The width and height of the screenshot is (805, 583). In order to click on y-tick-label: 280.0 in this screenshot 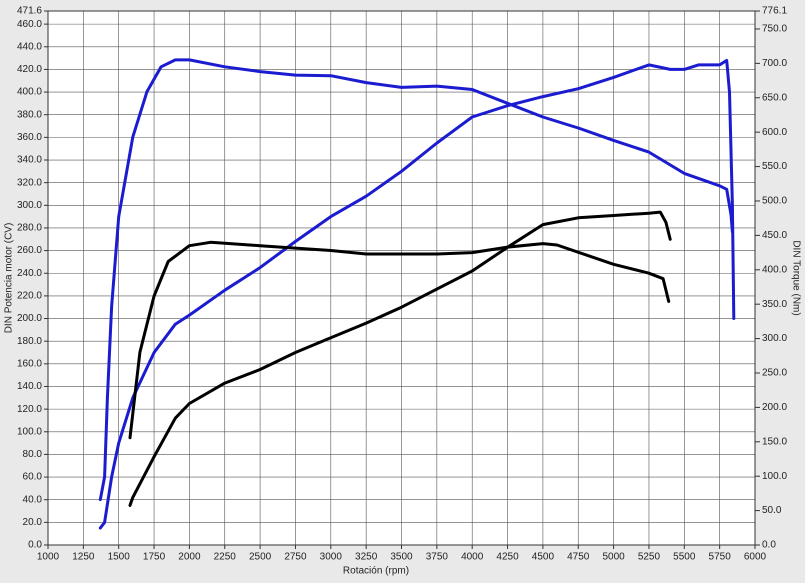, I will do `click(29, 228)`.